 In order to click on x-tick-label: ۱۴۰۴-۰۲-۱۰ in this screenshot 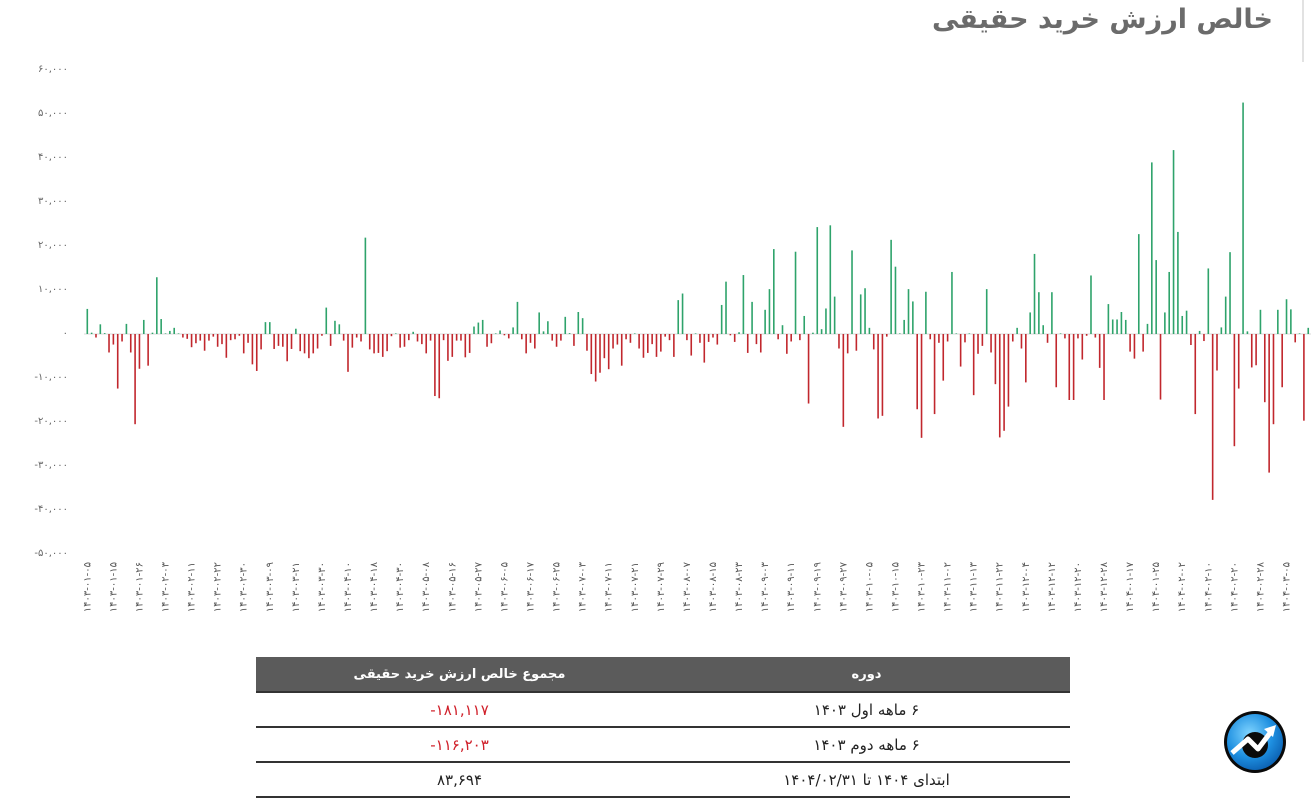, I will do `click(1208, 587)`.